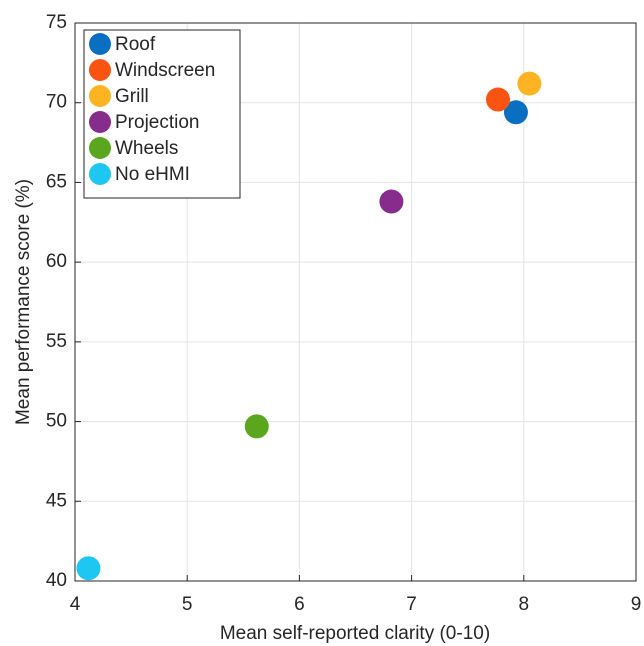 Image resolution: width=644 pixels, height=646 pixels. Describe the element at coordinates (75, 604) in the screenshot. I see `x-tick-label: 4` at that location.